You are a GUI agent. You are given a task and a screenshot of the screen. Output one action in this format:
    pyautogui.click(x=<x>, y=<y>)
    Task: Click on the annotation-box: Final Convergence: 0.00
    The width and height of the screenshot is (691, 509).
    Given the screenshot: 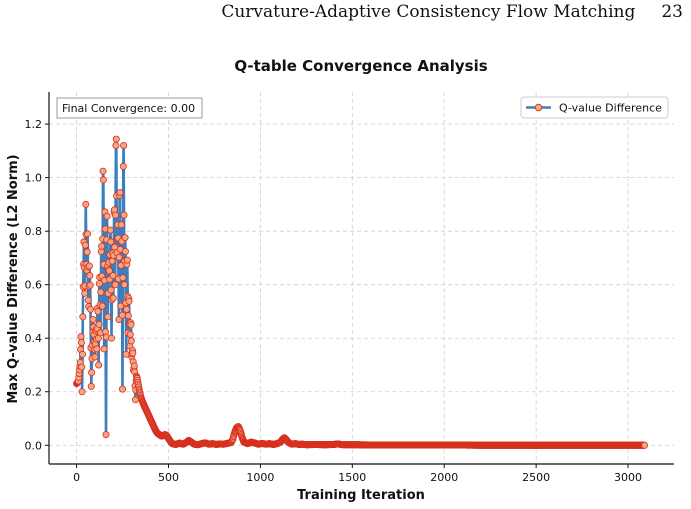 What is the action you would take?
    pyautogui.click(x=129, y=108)
    